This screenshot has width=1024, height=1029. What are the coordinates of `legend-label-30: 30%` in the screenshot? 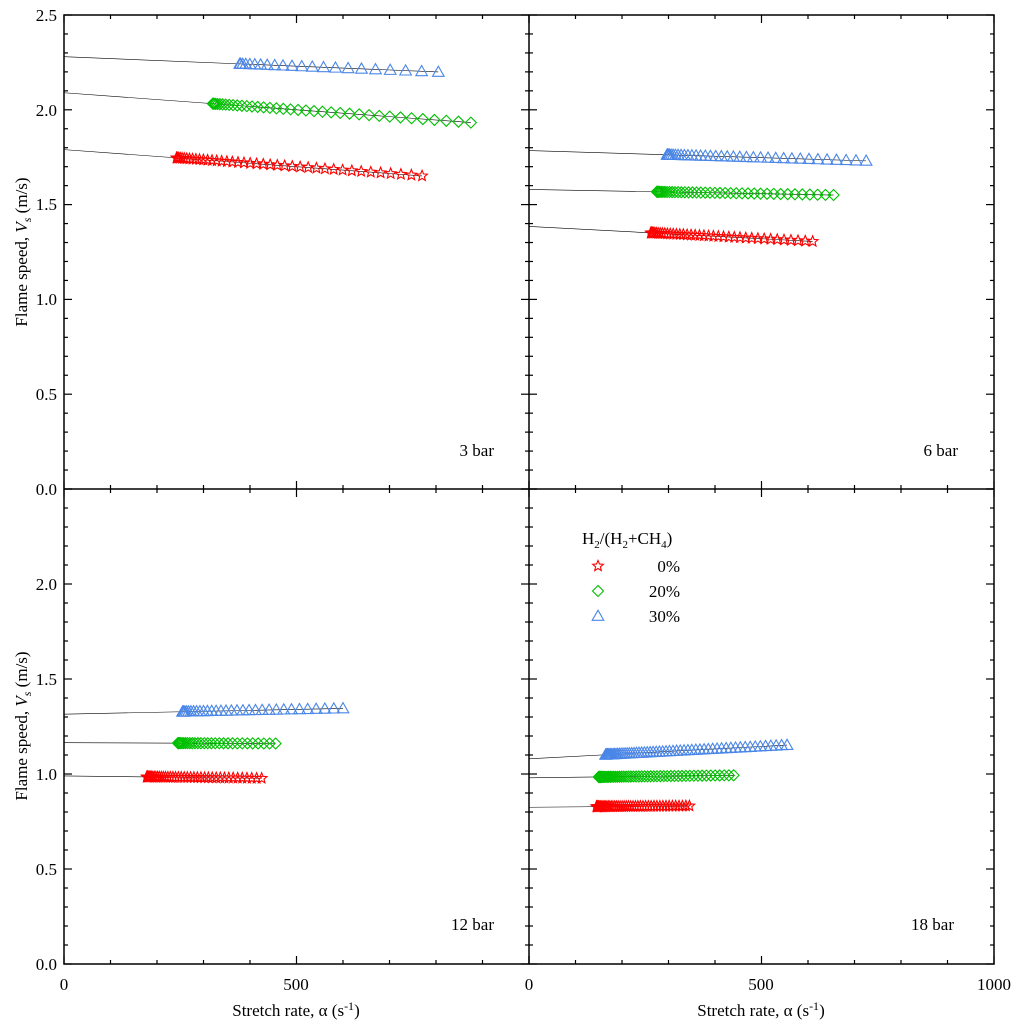 It's located at (664, 616).